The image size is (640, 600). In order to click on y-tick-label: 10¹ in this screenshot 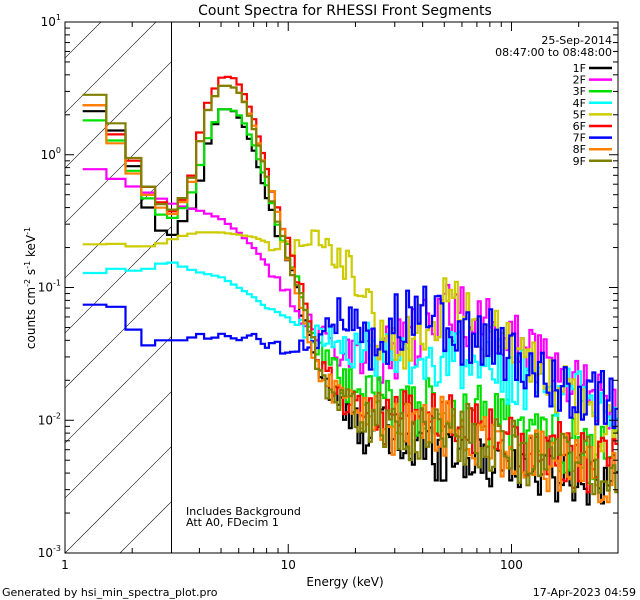, I will do `click(51, 21)`.